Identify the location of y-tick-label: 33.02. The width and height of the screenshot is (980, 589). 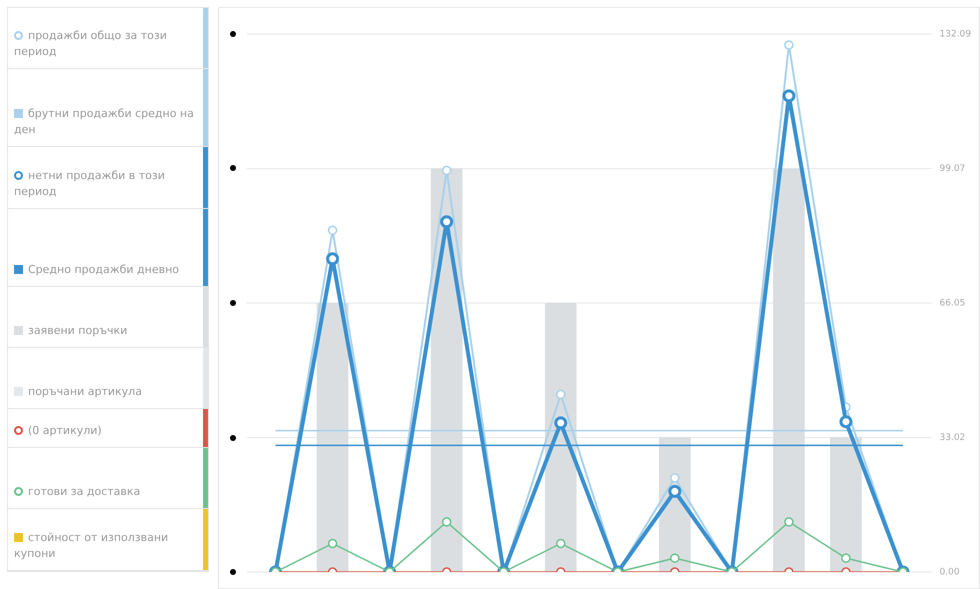
(953, 437).